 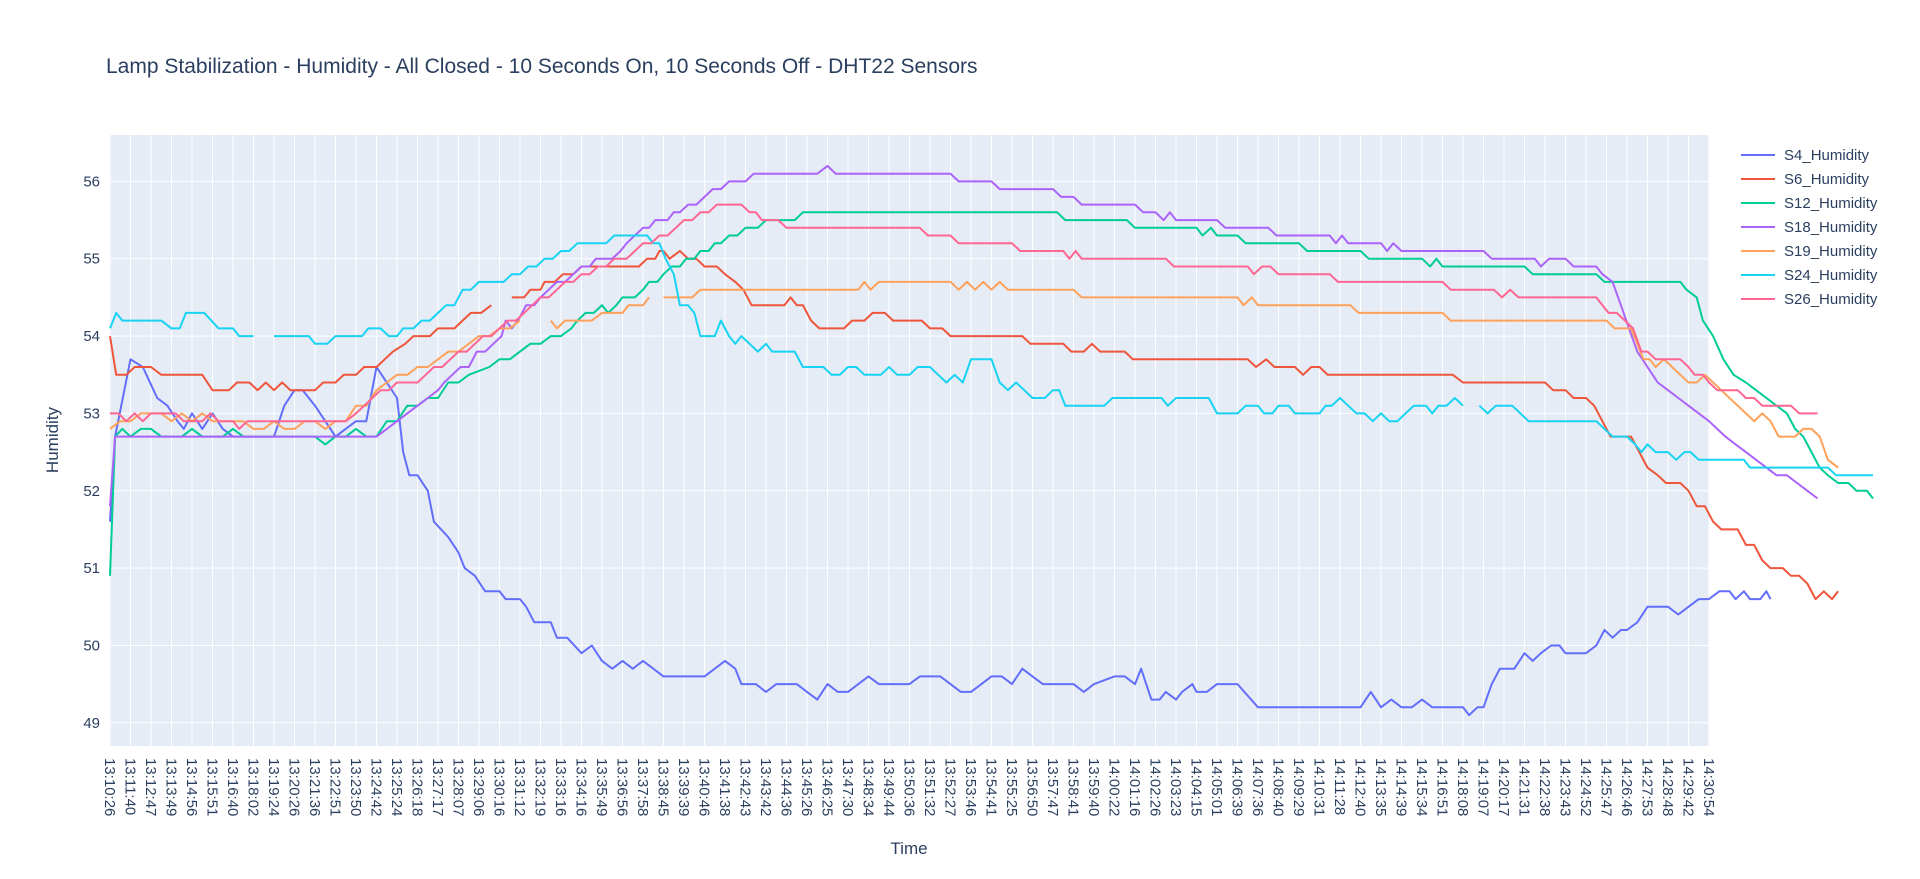 What do you see at coordinates (130, 786) in the screenshot?
I see `x-tick-label: 13:11:40` at bounding box center [130, 786].